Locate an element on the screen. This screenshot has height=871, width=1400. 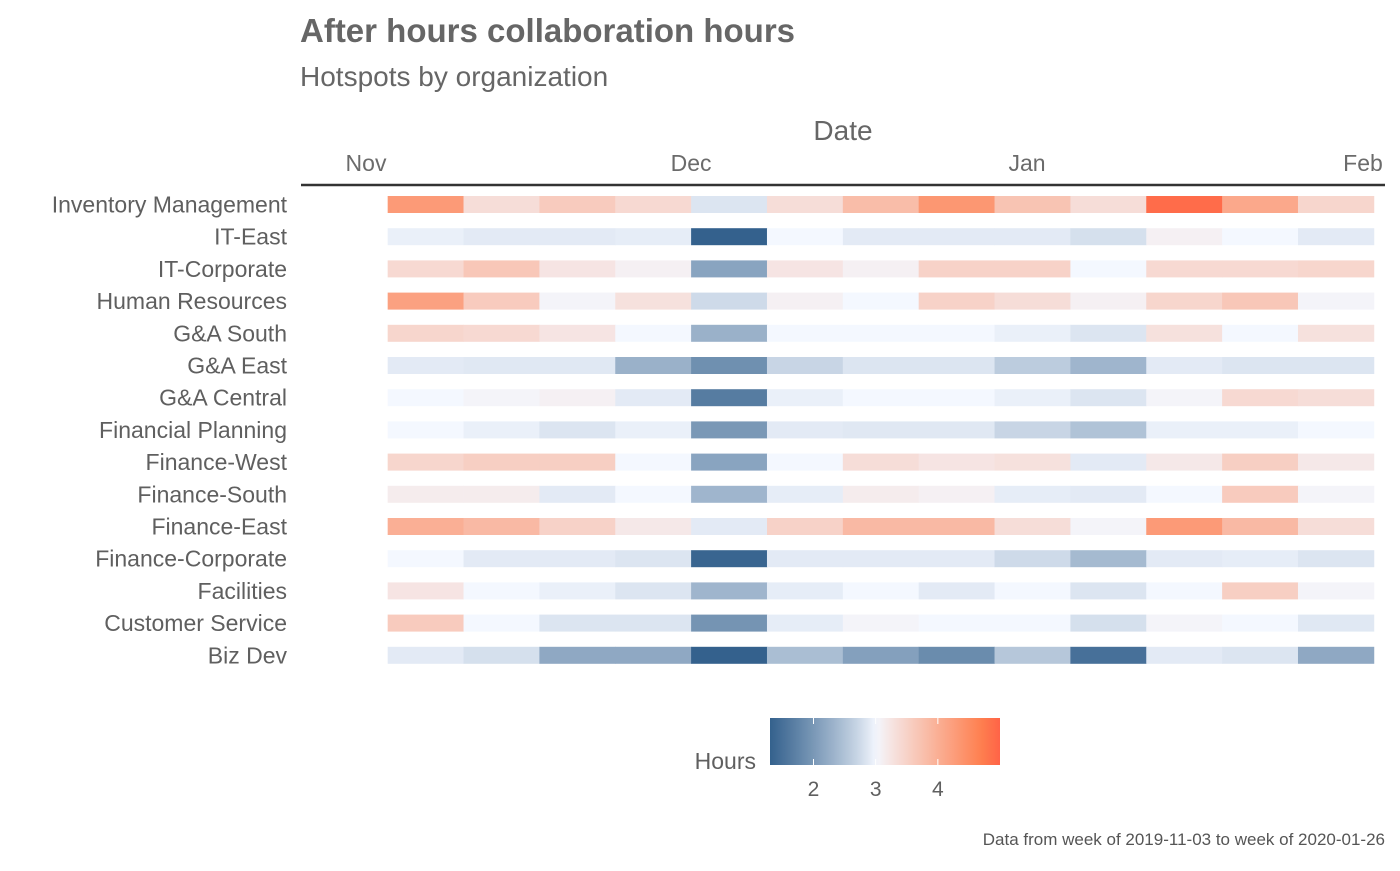
y-tick-label: G&A East is located at coordinates (237, 366).